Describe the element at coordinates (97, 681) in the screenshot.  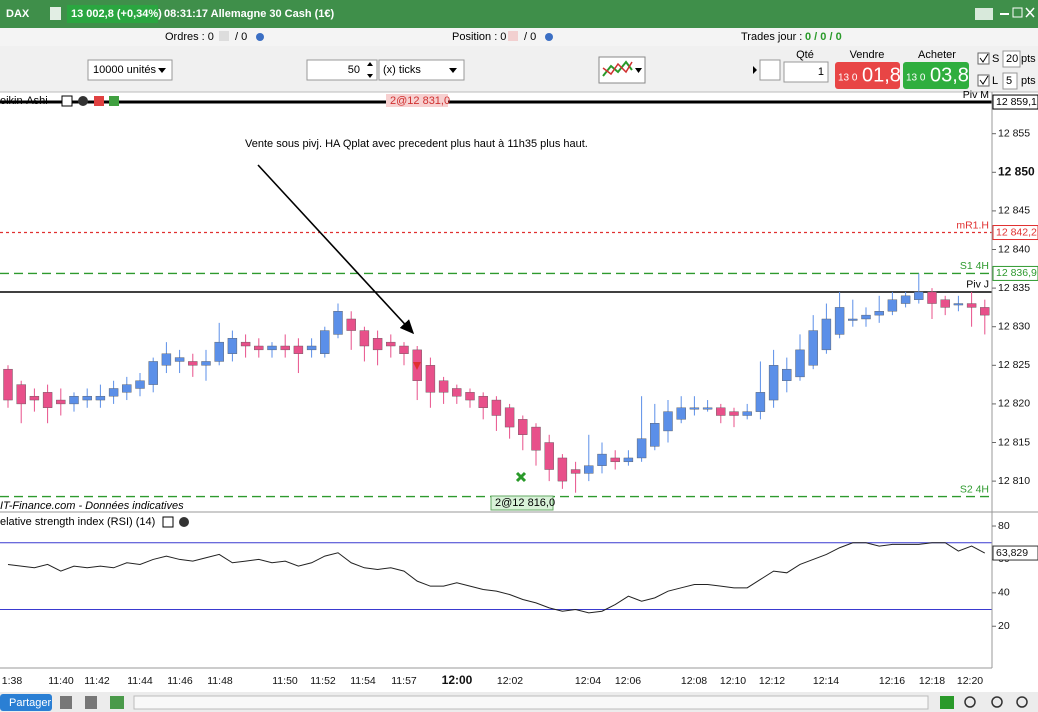
I see `x-tick-label: 11:42` at that location.